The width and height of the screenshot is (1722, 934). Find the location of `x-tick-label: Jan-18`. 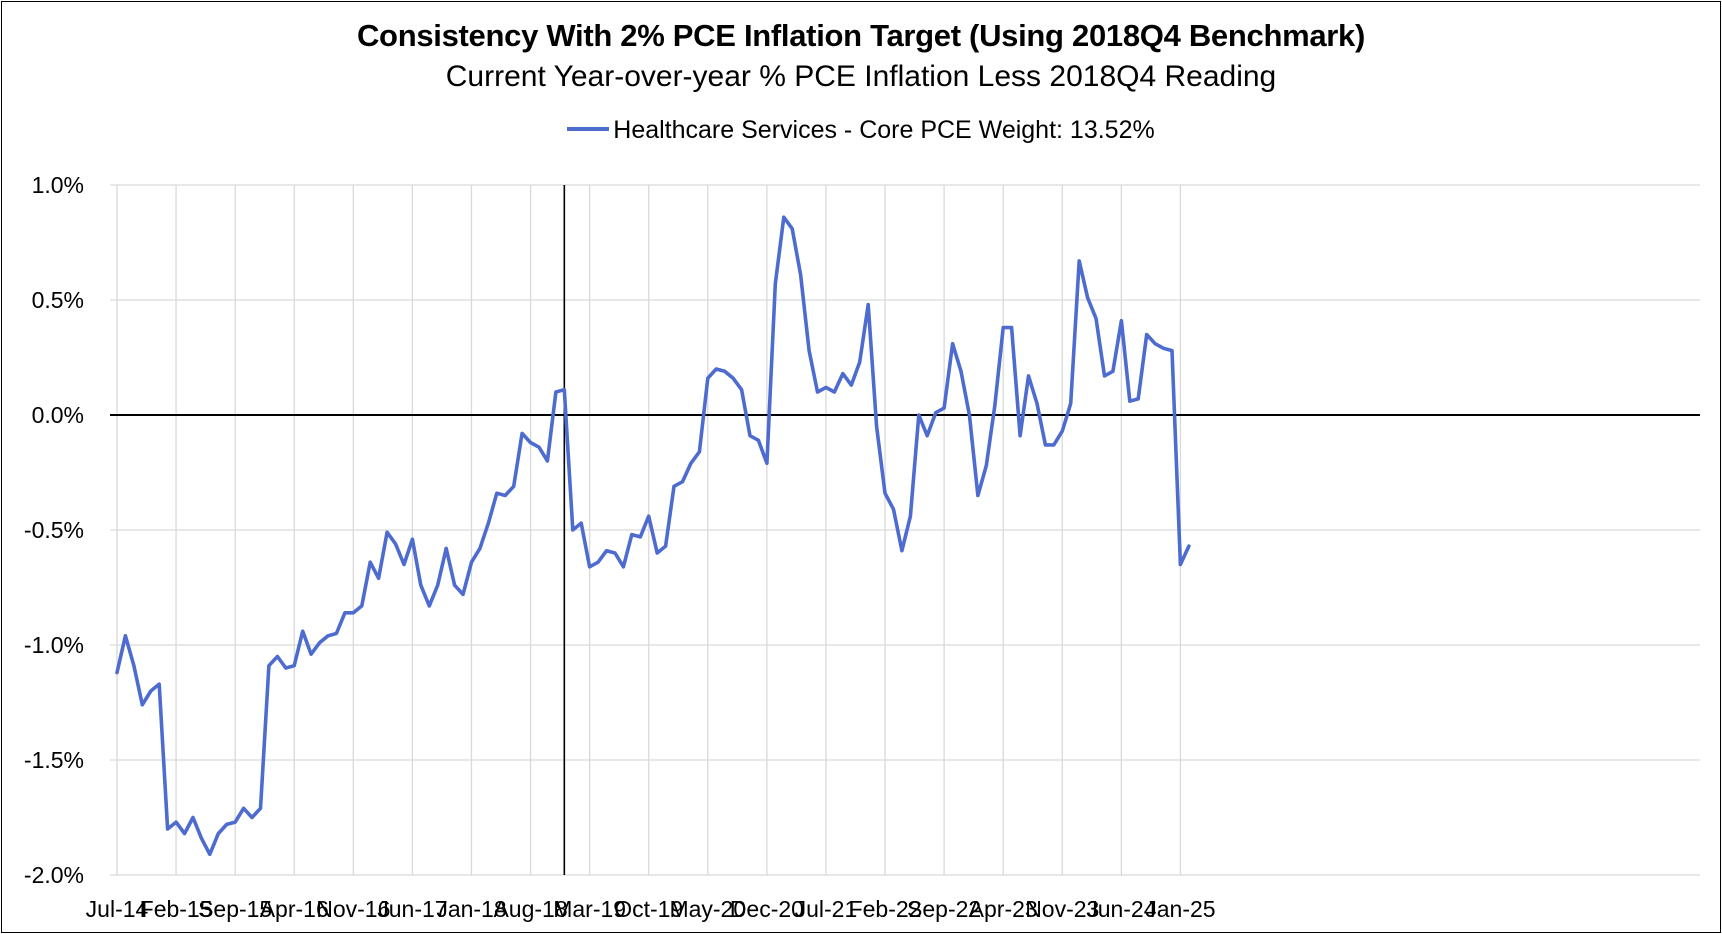

x-tick-label: Jan-18 is located at coordinates (471, 909).